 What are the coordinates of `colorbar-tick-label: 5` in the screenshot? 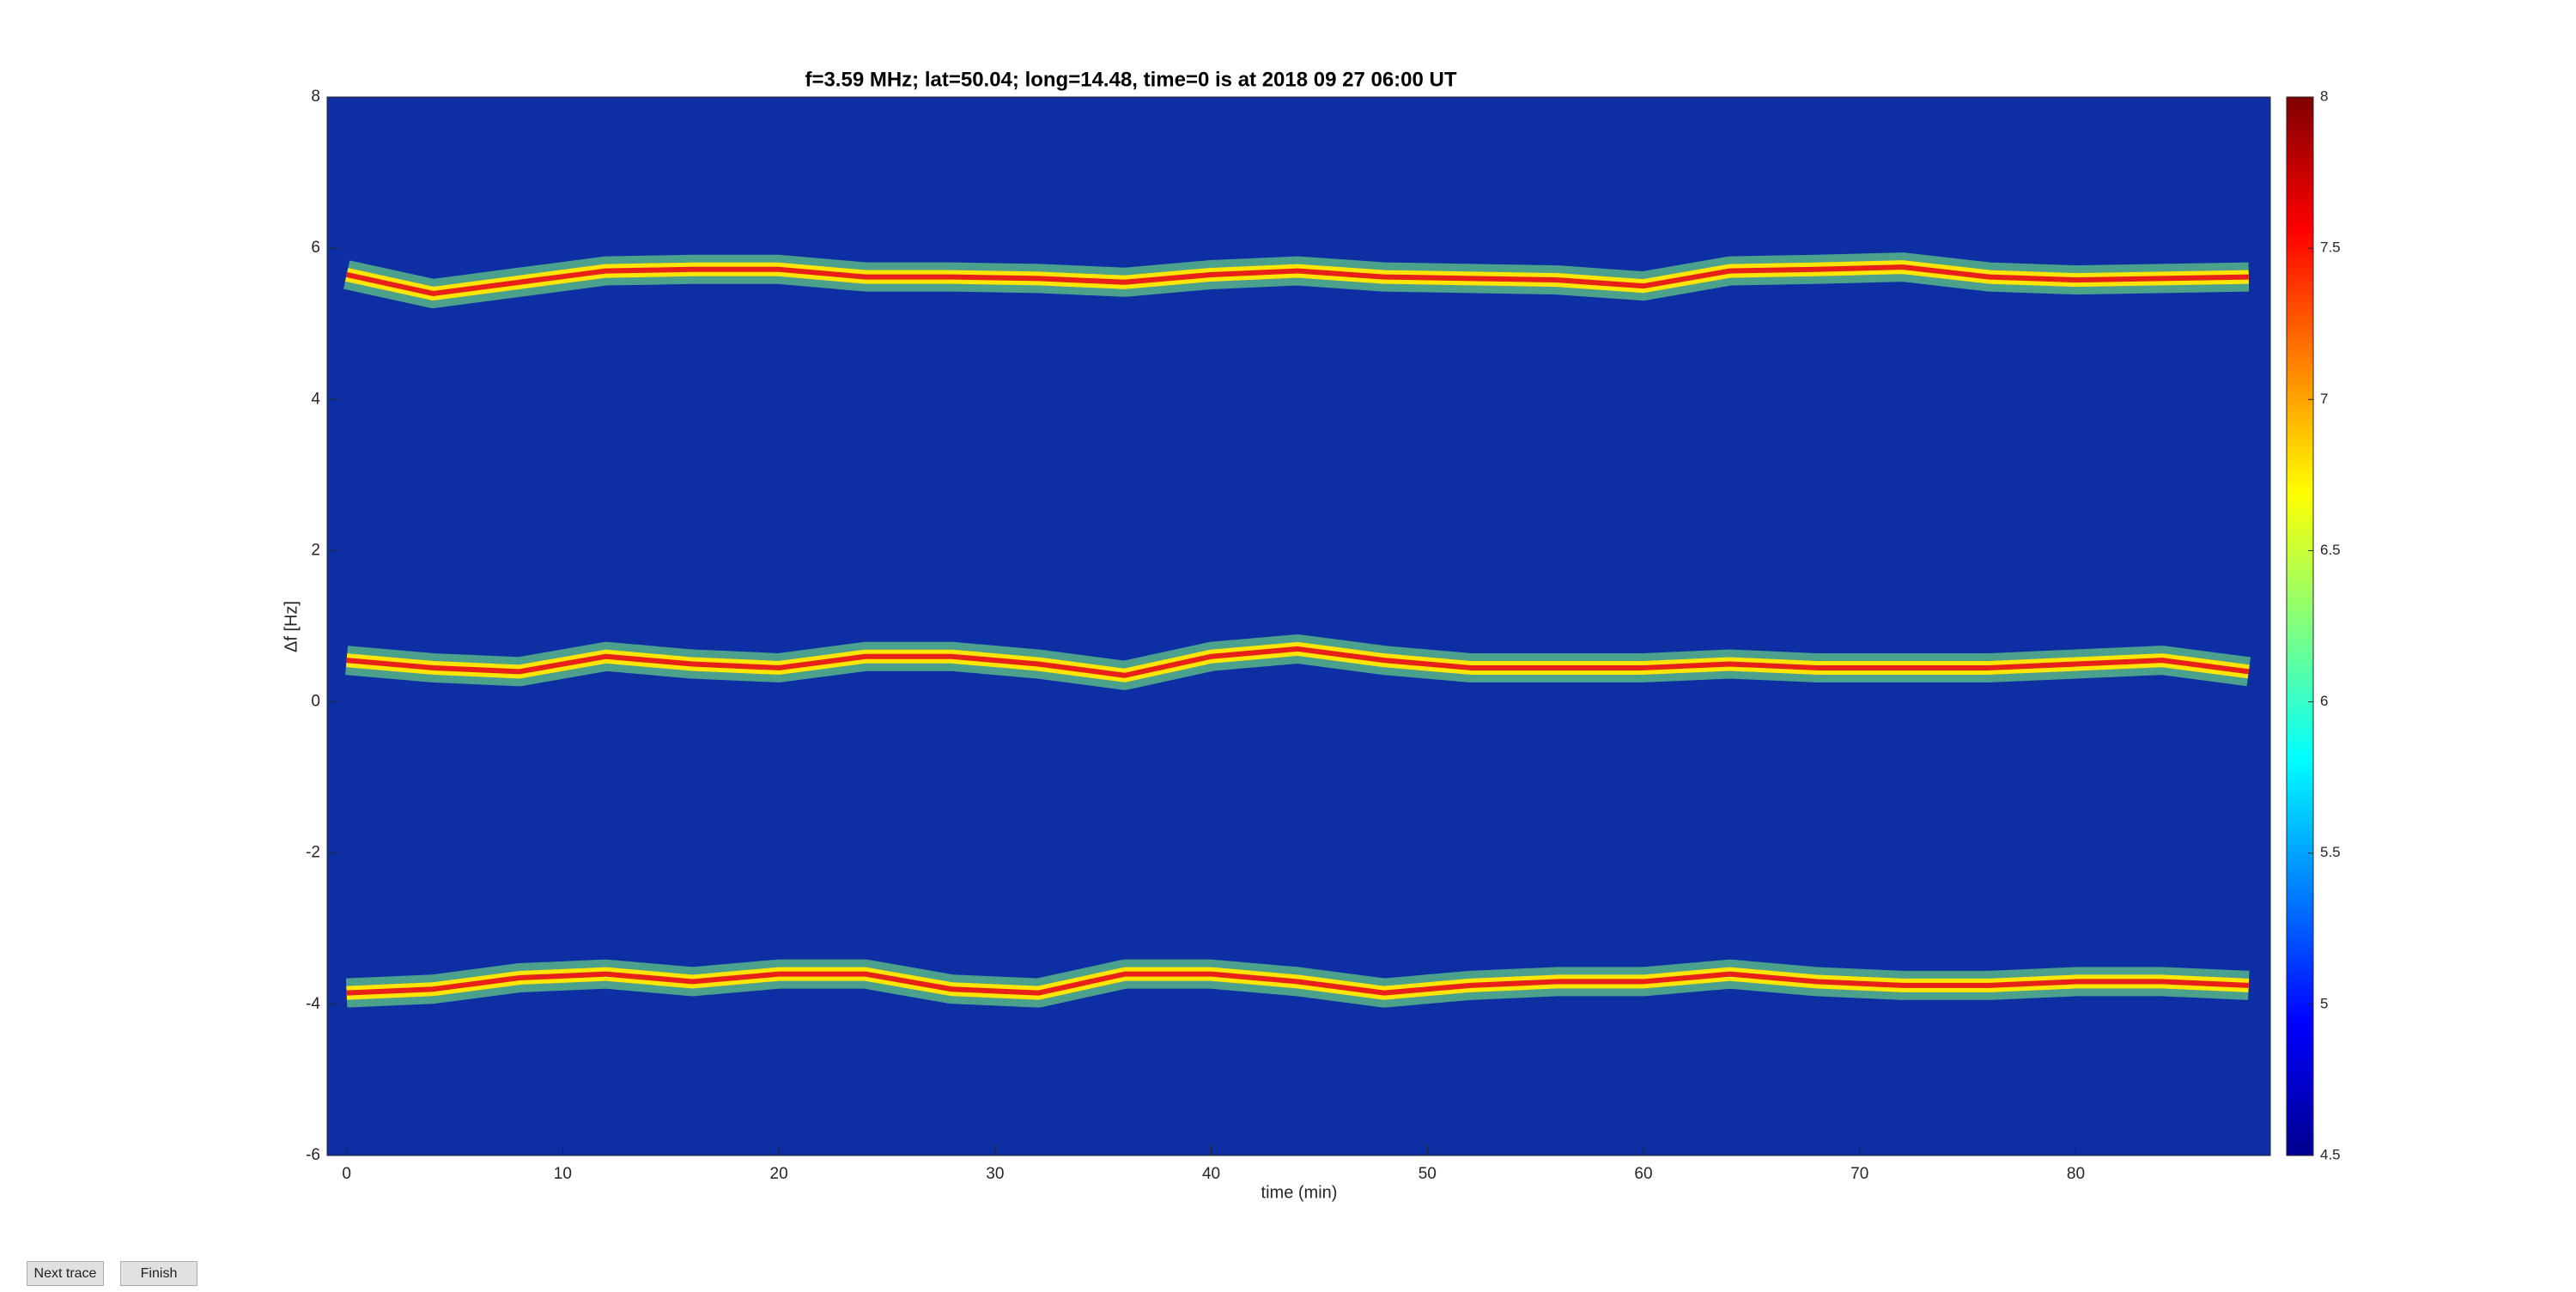 It's located at (2324, 1003).